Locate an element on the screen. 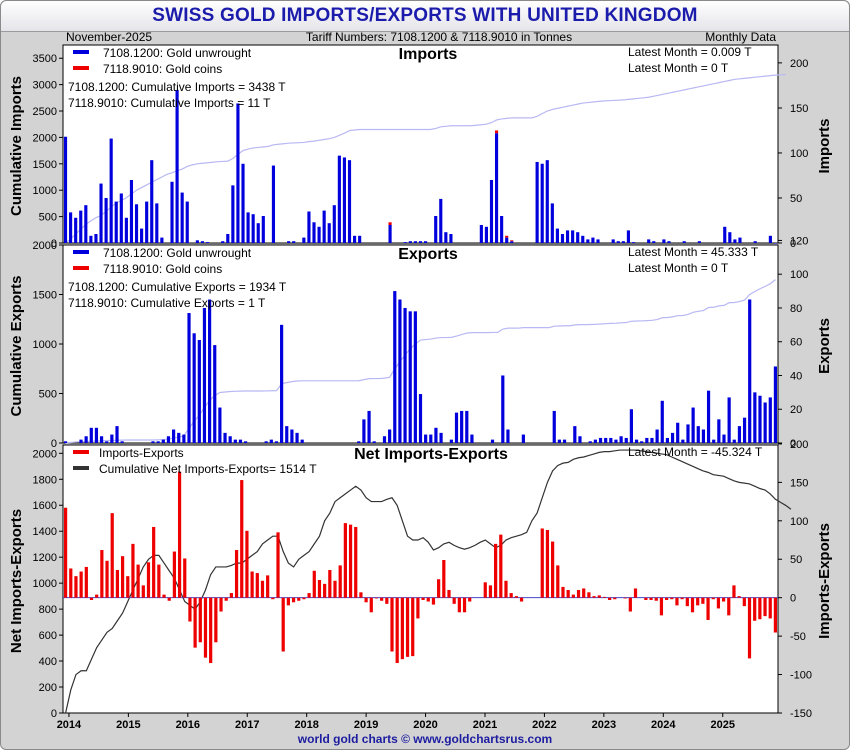 The height and width of the screenshot is (750, 850). y-right-tick-label: 150 is located at coordinates (799, 109).